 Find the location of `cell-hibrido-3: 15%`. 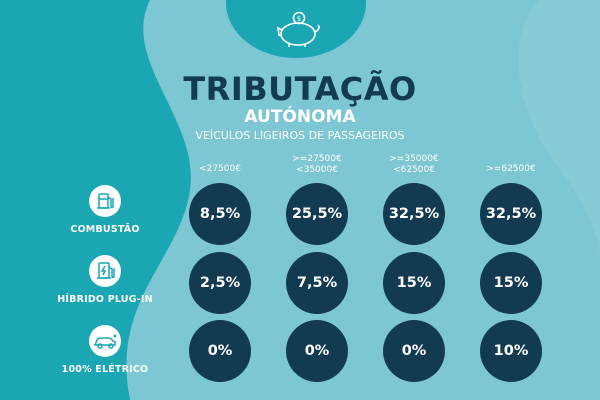

cell-hibrido-3: 15% is located at coordinates (414, 283).